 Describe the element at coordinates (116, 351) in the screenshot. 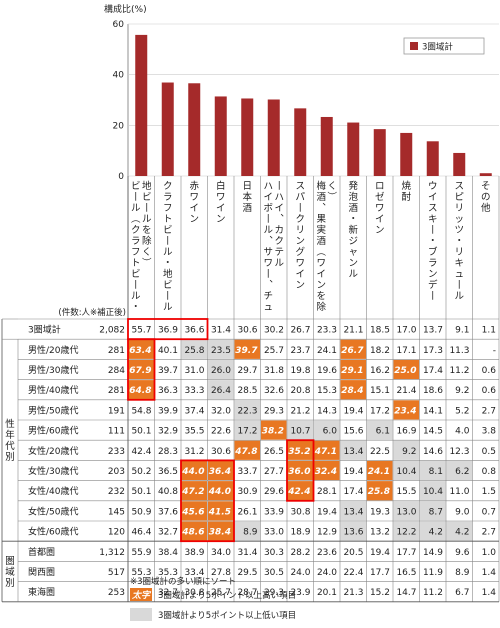

I see `row-count: 281` at that location.